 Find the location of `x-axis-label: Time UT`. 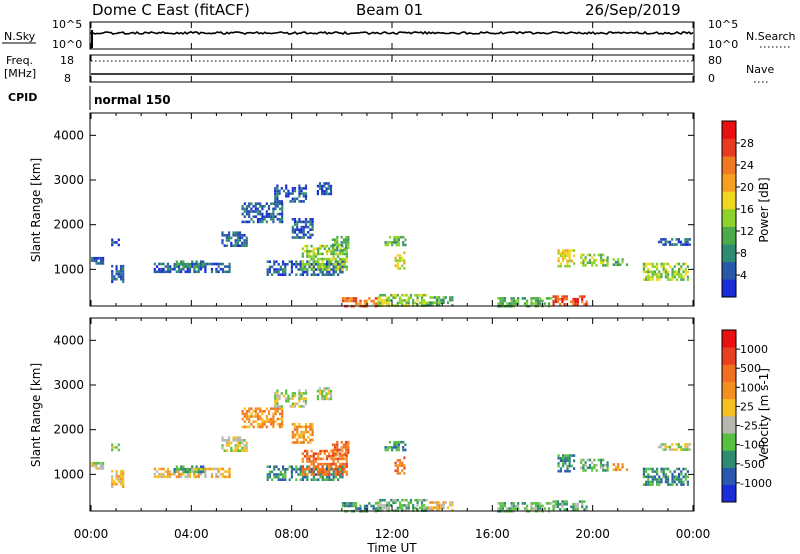

x-axis-label: Time UT is located at coordinates (391, 547).